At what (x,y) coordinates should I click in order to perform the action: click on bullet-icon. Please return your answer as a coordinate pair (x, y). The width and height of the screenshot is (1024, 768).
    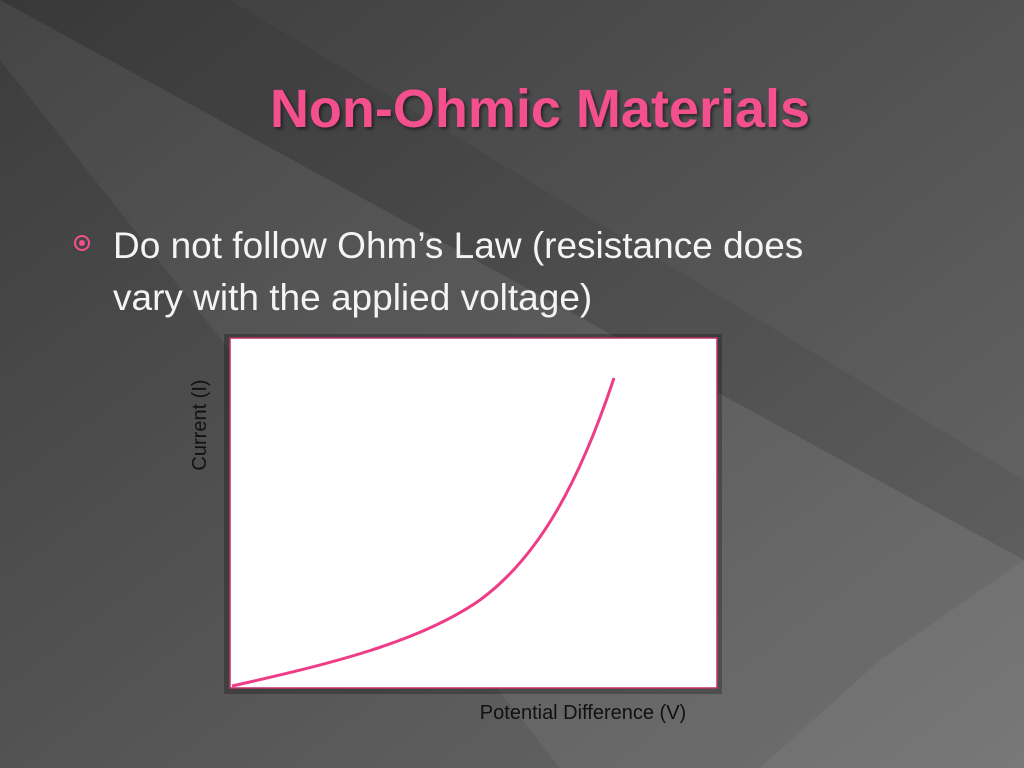
    Looking at the image, I should click on (82, 243).